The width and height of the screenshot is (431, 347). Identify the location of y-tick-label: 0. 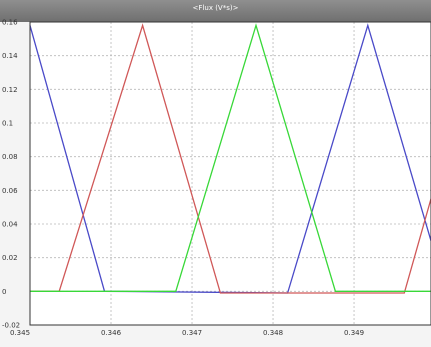
(4, 292).